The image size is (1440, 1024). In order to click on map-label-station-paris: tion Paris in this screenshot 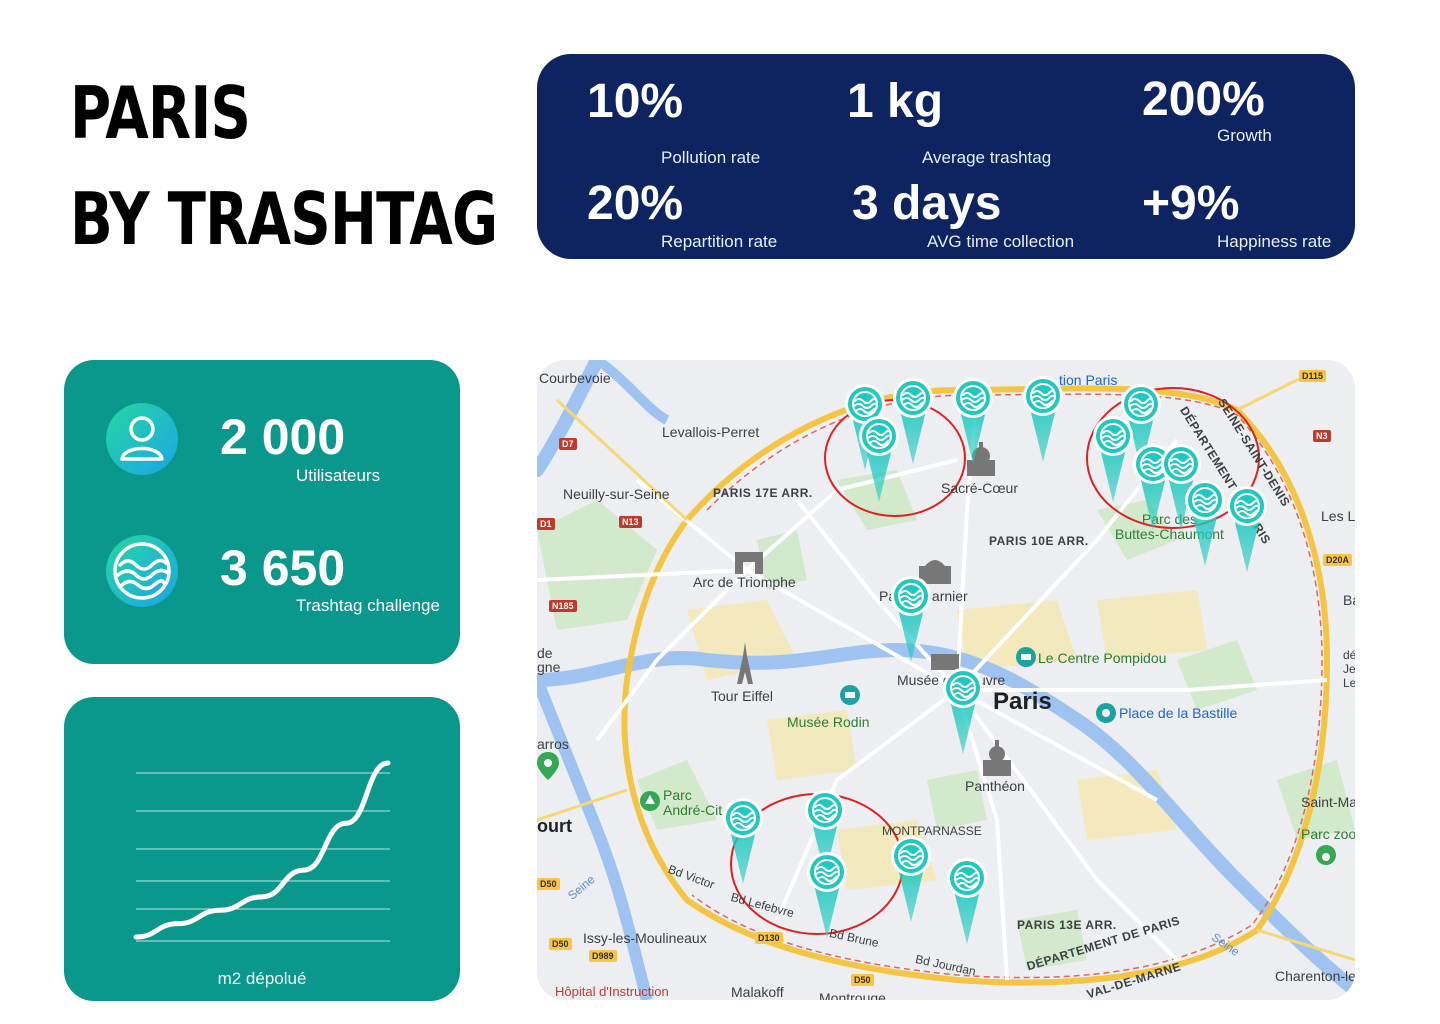, I will do `click(1088, 380)`.